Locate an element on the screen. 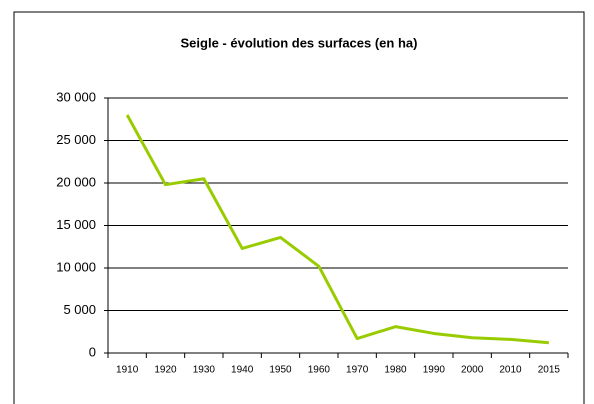 The image size is (594, 404). x-tick-label: 2010 is located at coordinates (510, 370).